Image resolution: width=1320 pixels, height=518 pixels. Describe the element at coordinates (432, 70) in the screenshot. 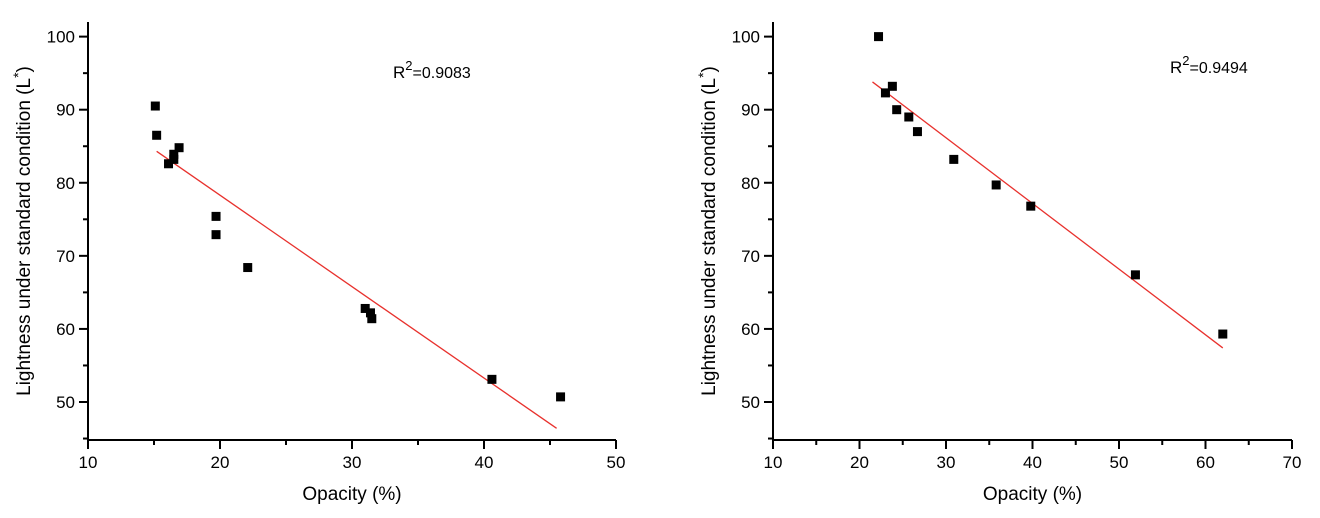

I see `r-squared-annotation: R2=0.9083` at that location.